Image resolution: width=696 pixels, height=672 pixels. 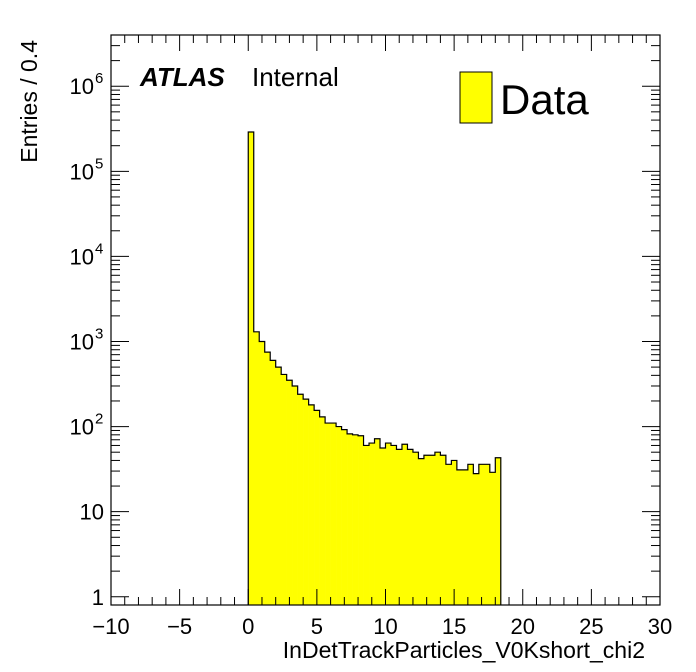 What do you see at coordinates (99, 419) in the screenshot?
I see `y-tick-exponent: 2` at bounding box center [99, 419].